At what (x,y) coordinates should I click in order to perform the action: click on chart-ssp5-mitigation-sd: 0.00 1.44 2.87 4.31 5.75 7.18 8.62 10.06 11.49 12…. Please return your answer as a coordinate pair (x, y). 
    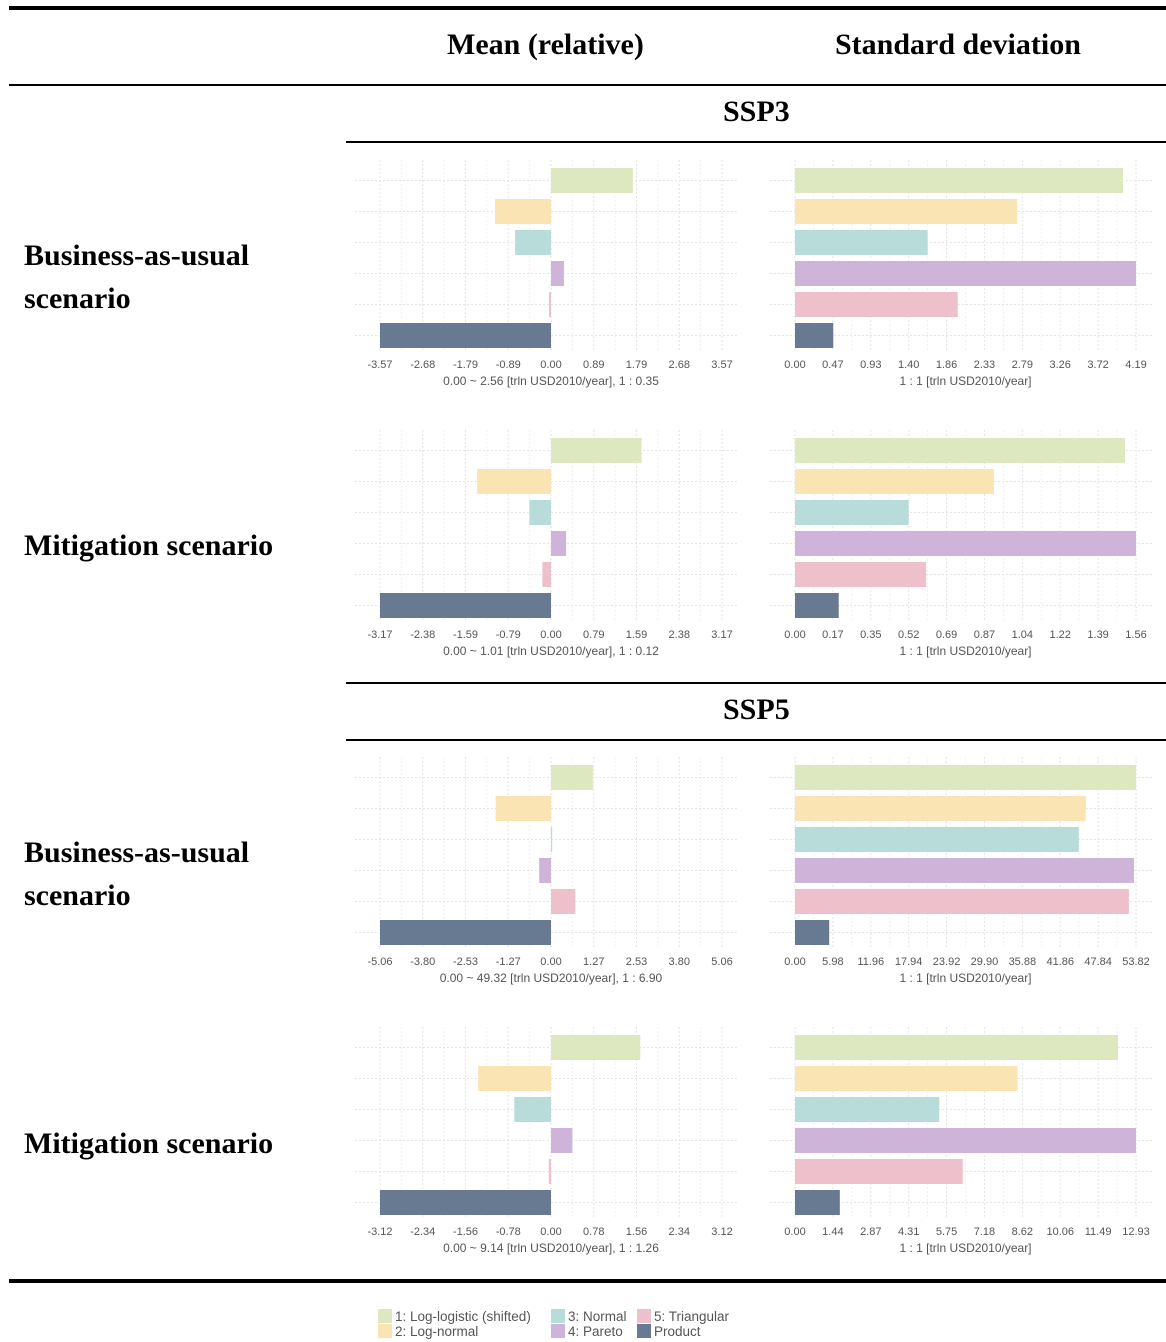
    Looking at the image, I should click on (961, 1141).